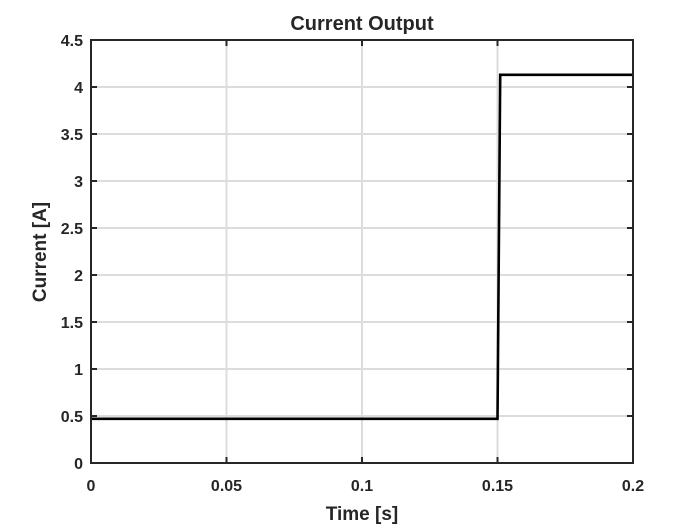 The width and height of the screenshot is (700, 530). Describe the element at coordinates (91, 486) in the screenshot. I see `x-tick-label: 0` at that location.